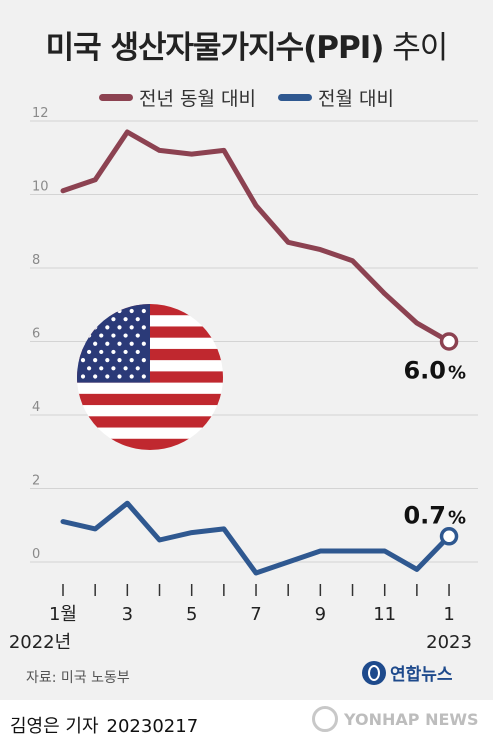 Image resolution: width=493 pixels, height=750 pixels. I want to click on x-tick-label: 1, so click(448, 614).